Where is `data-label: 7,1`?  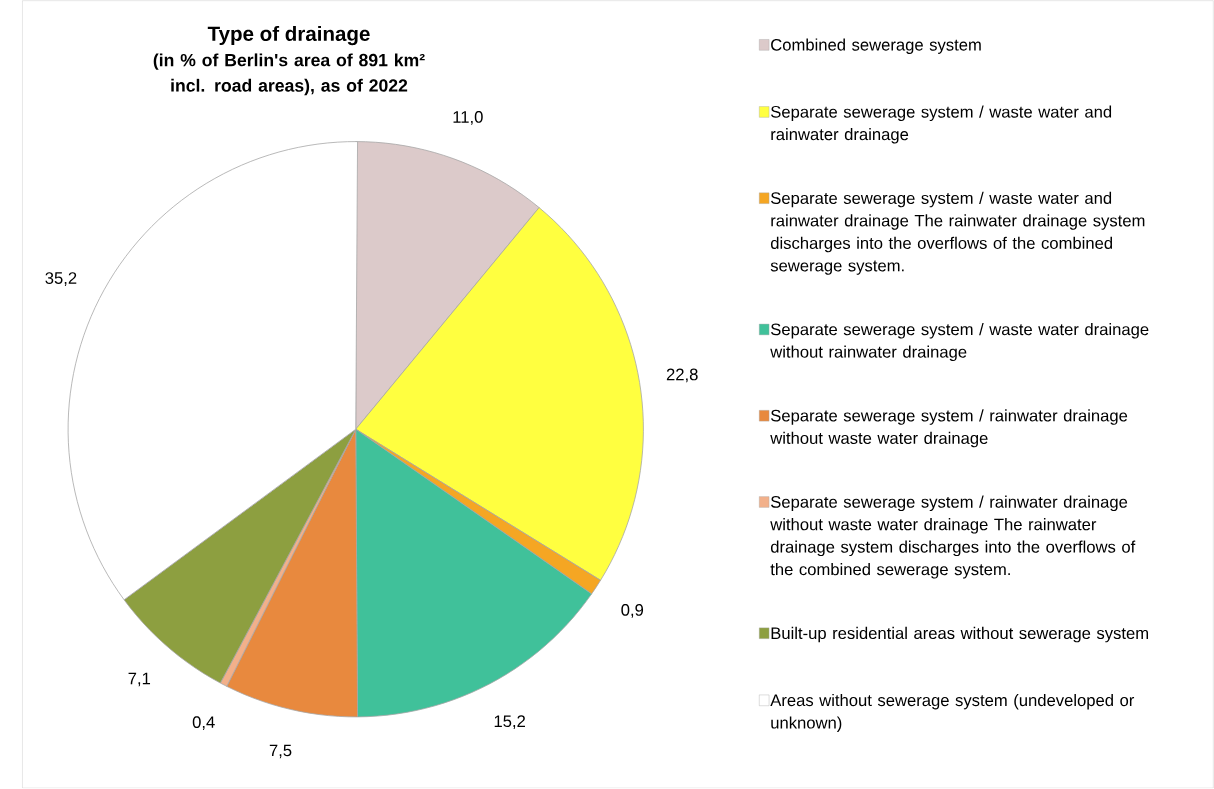 data-label: 7,1 is located at coordinates (139, 679).